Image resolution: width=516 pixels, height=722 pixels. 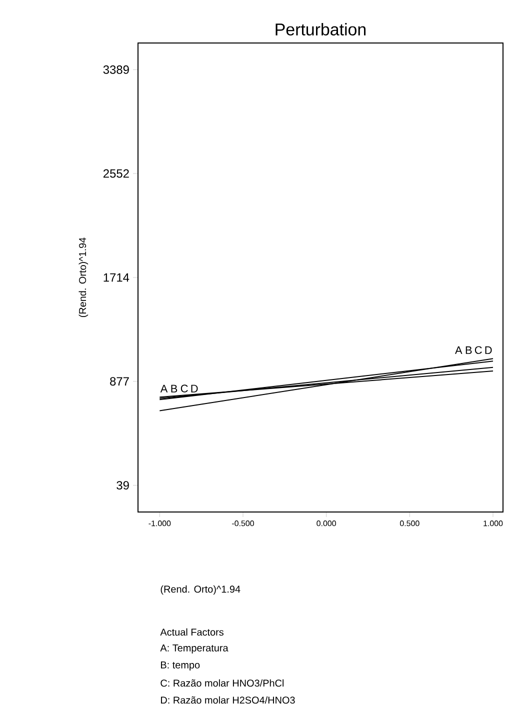 I want to click on chart-title: Perturbation, so click(x=321, y=29).